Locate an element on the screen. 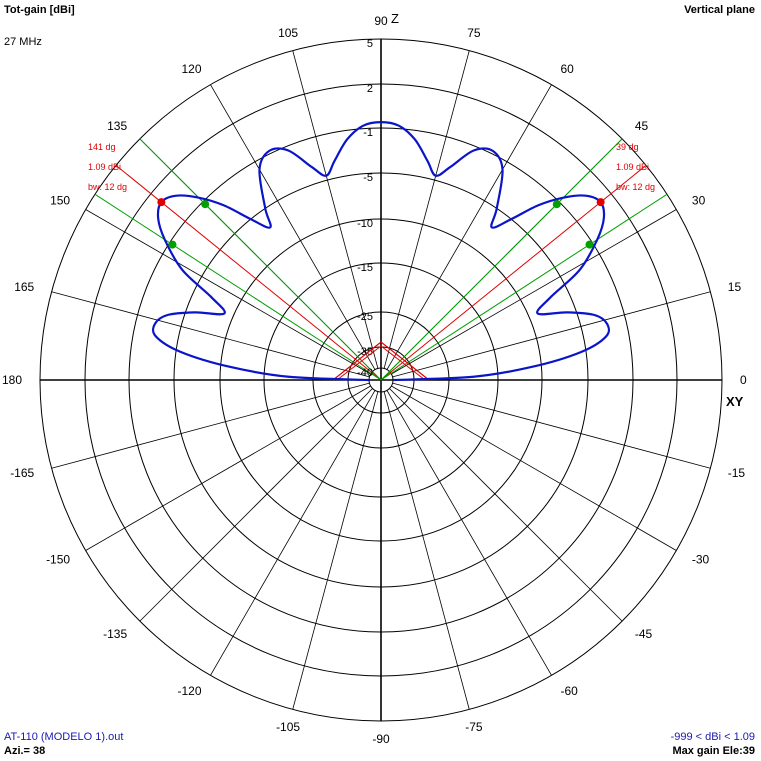  lobe-annotation-line: 39 dg is located at coordinates (627, 147).